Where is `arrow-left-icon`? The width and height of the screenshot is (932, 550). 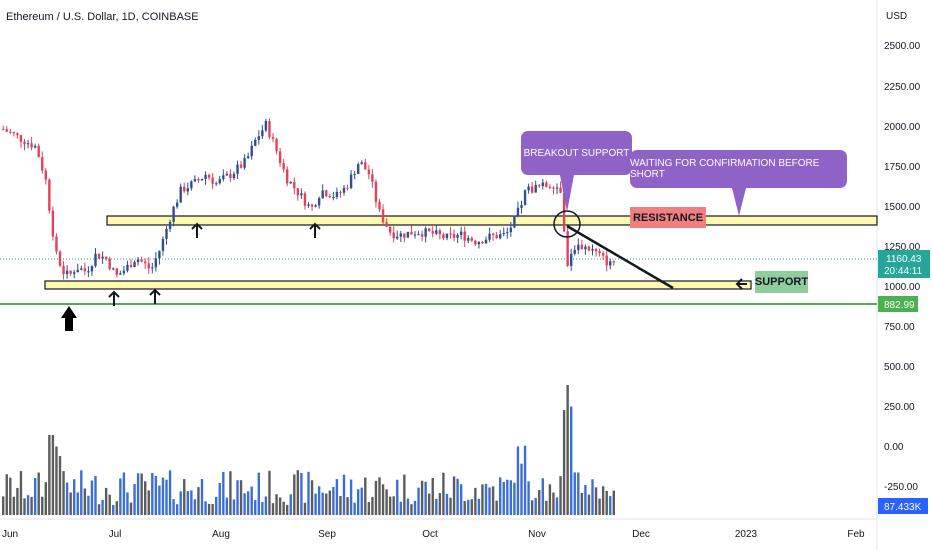
arrow-left-icon is located at coordinates (741, 284).